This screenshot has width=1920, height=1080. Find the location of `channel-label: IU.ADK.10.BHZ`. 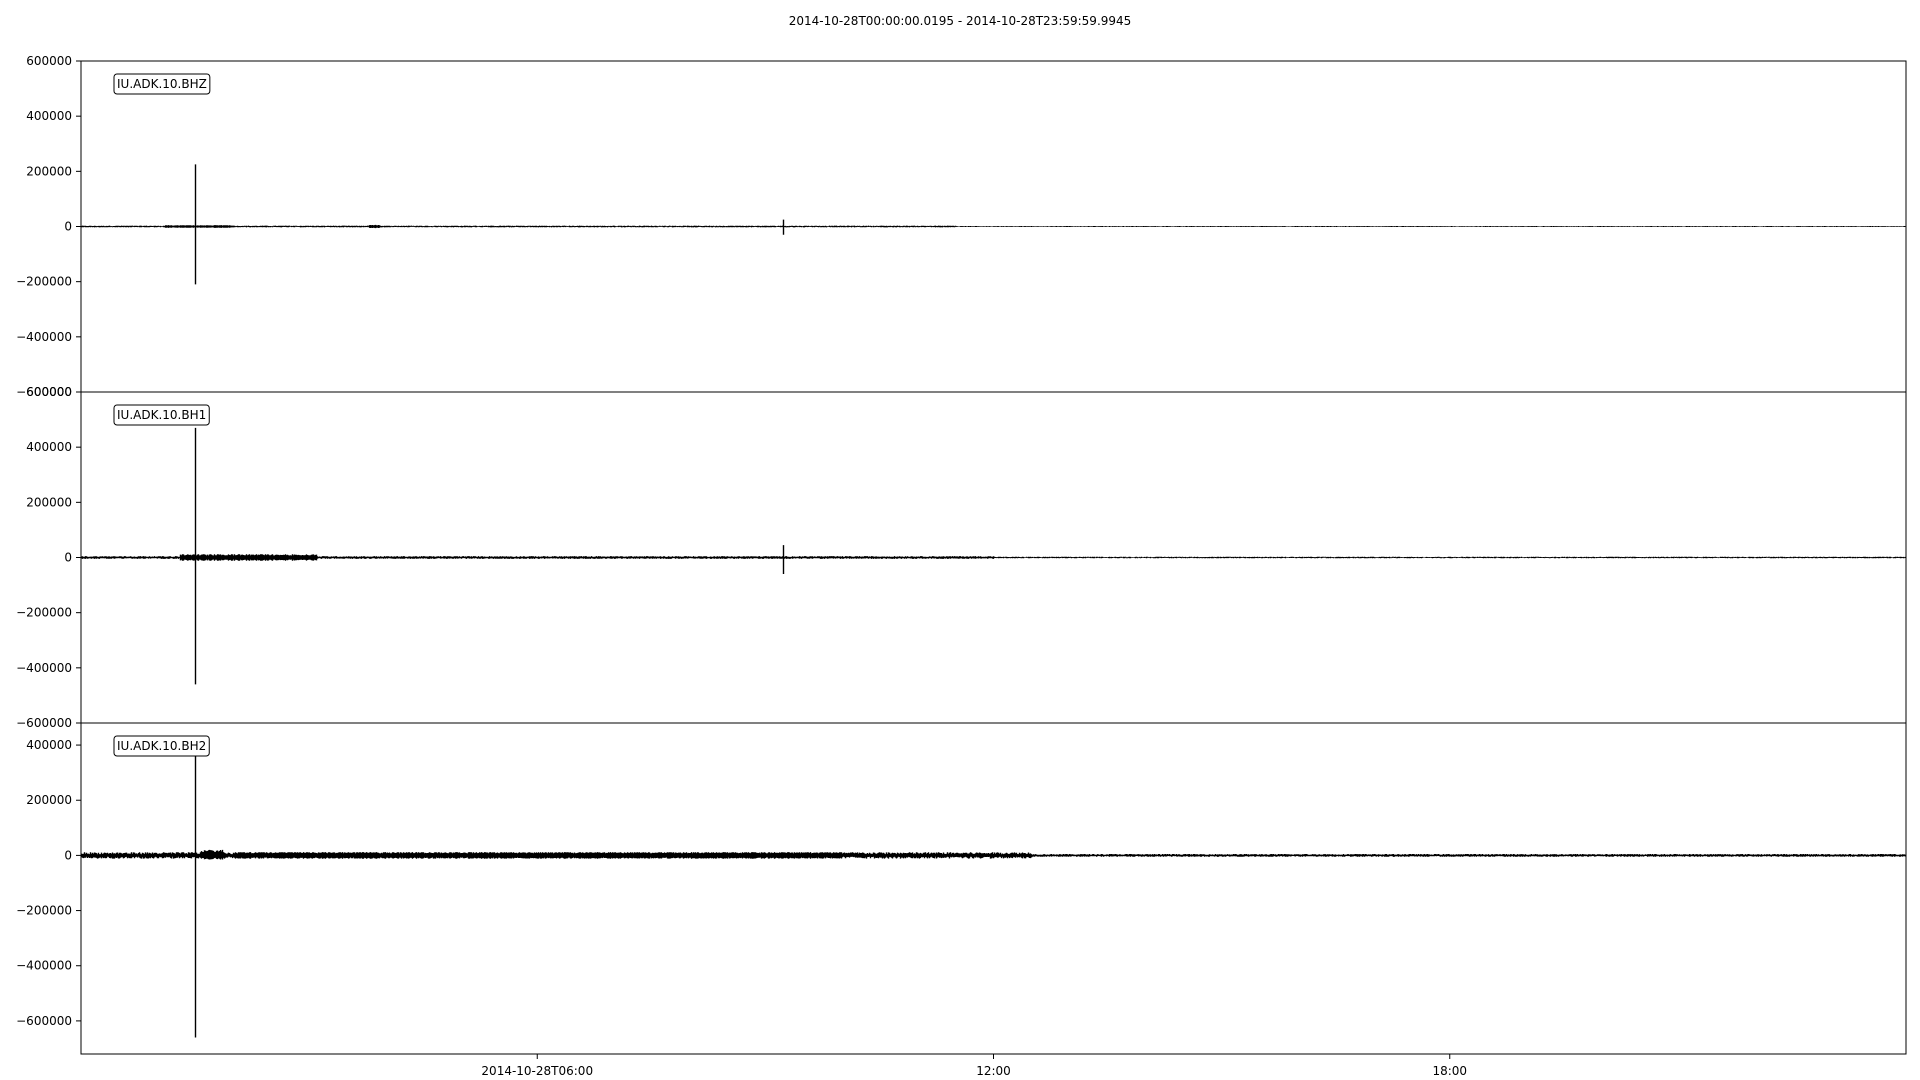

channel-label: IU.ADK.10.BHZ is located at coordinates (162, 84).